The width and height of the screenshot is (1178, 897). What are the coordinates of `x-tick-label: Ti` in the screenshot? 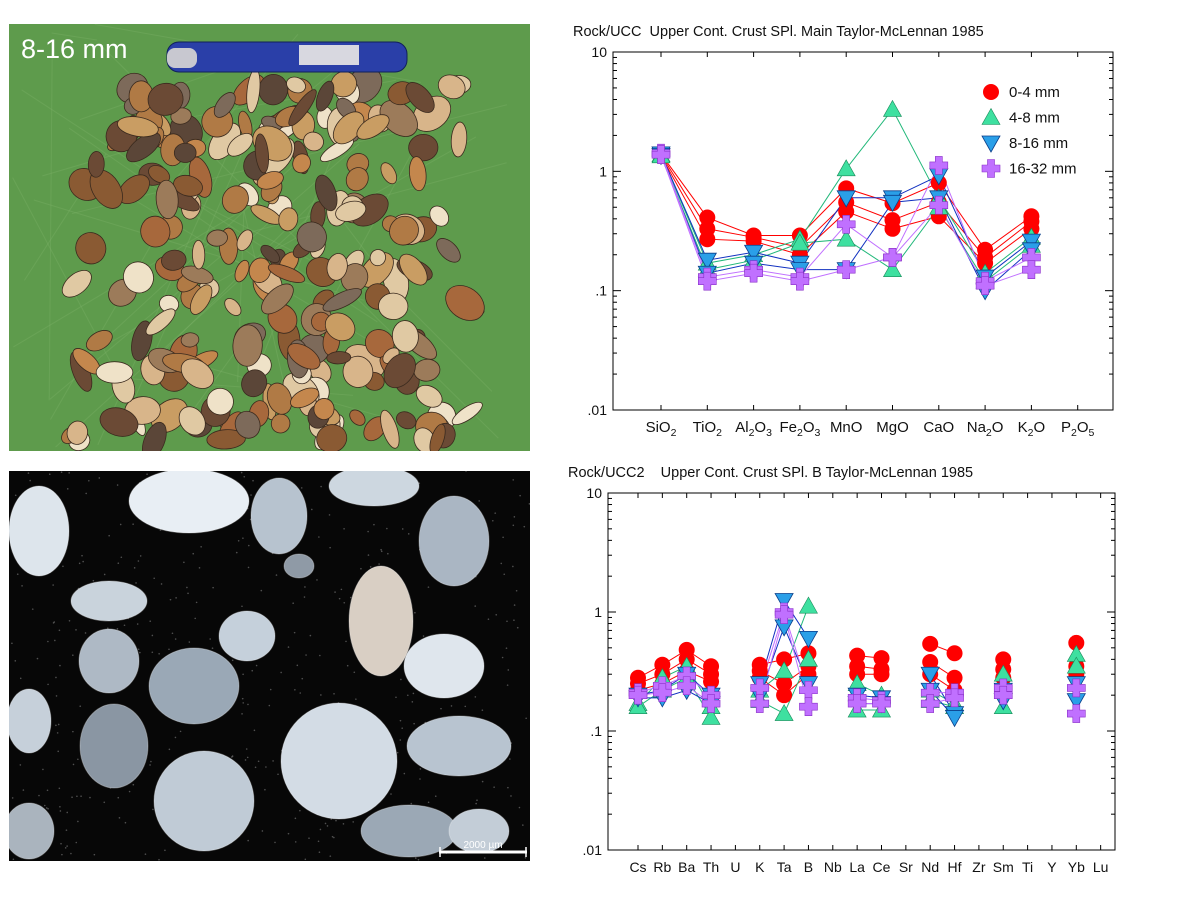 It's located at (1027, 867).